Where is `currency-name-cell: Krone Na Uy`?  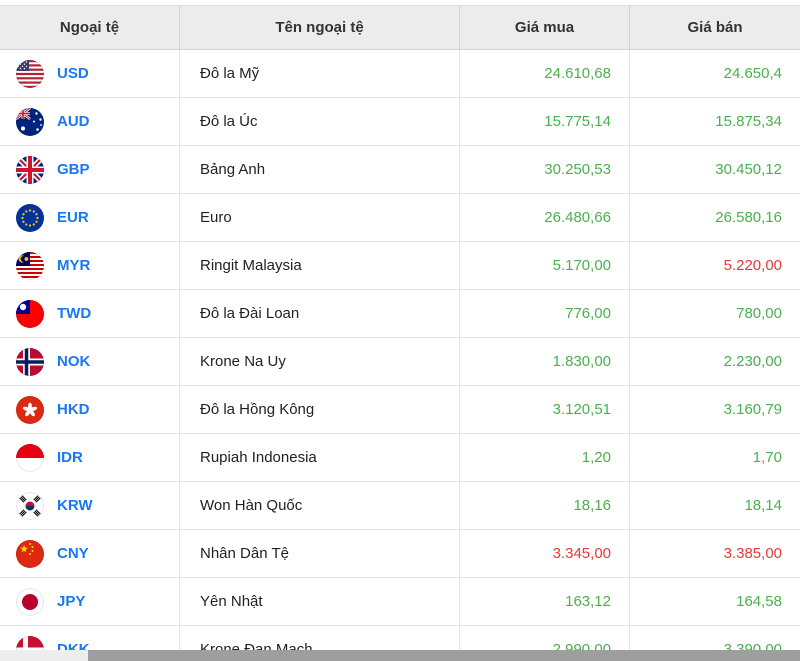 currency-name-cell: Krone Na Uy is located at coordinates (320, 361).